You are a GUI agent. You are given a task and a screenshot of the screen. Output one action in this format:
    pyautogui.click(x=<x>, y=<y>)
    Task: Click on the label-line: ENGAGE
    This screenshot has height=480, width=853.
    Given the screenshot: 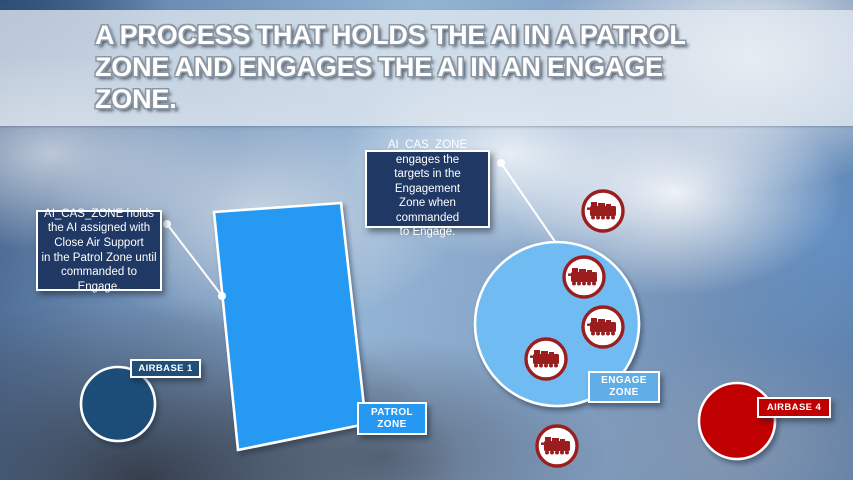 What is the action you would take?
    pyautogui.click(x=624, y=380)
    